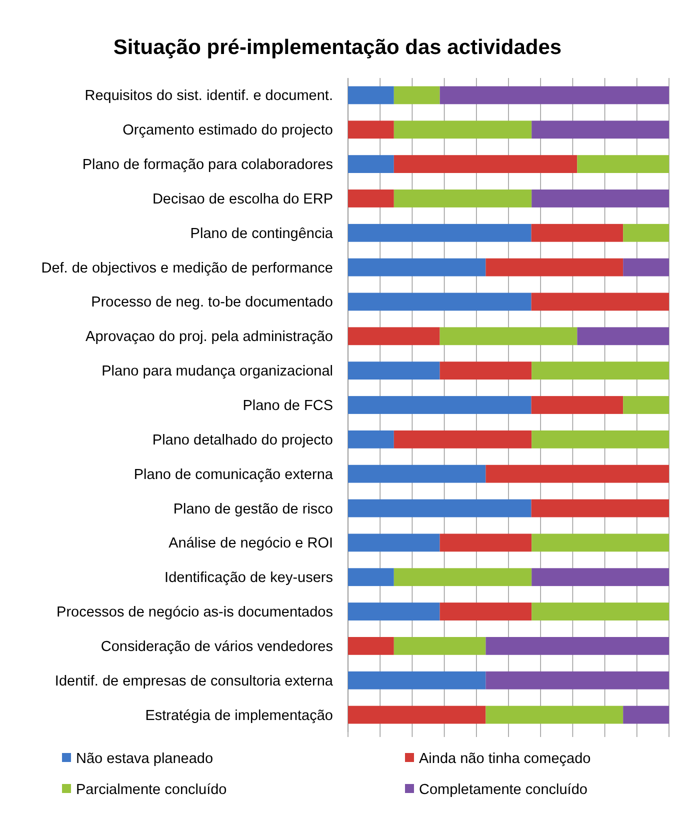  I want to click on y-tick-label: Aprovaçao do proj. pela administração, so click(209, 337).